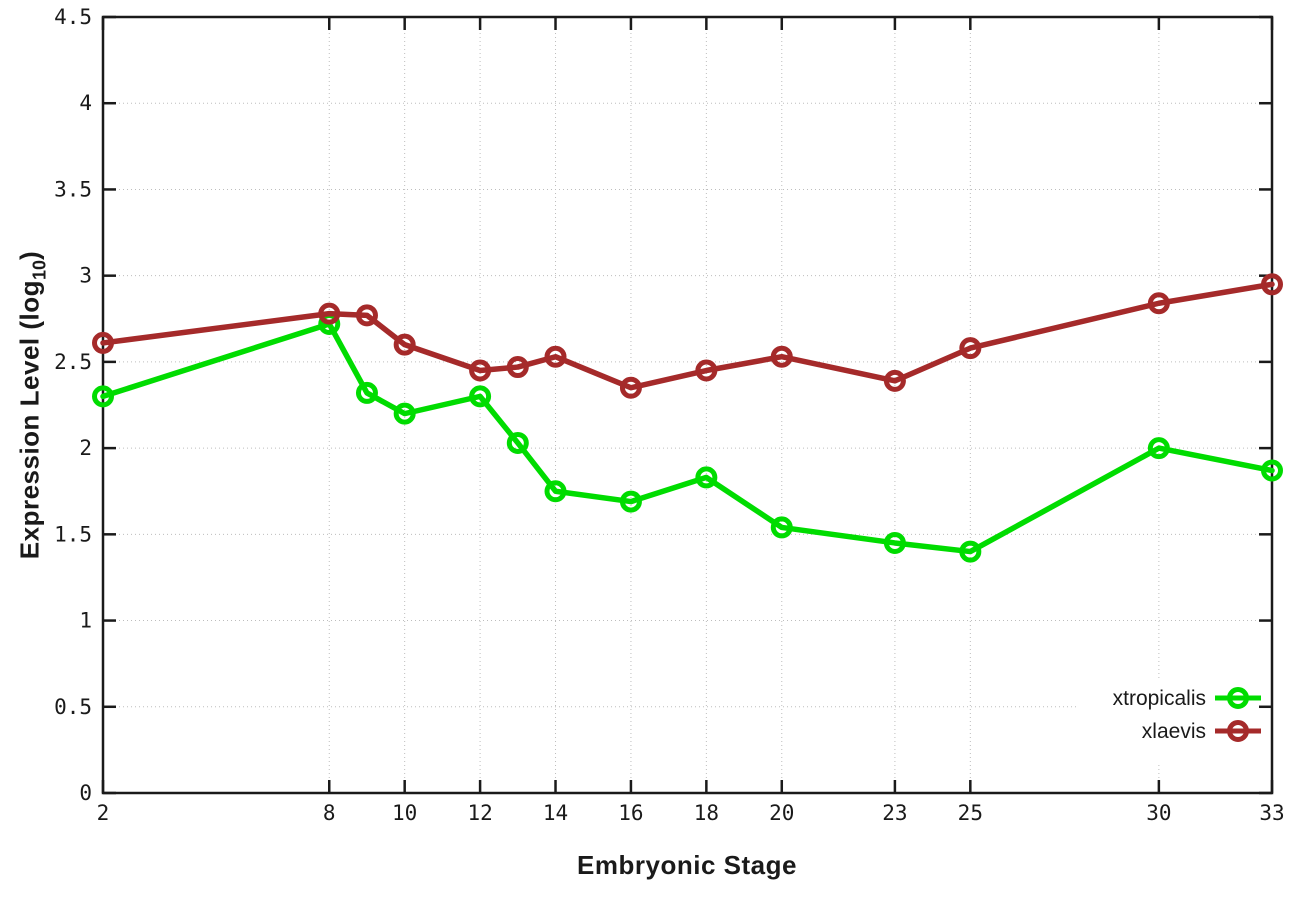 The width and height of the screenshot is (1296, 907). I want to click on x-tick-label: 25, so click(970, 813).